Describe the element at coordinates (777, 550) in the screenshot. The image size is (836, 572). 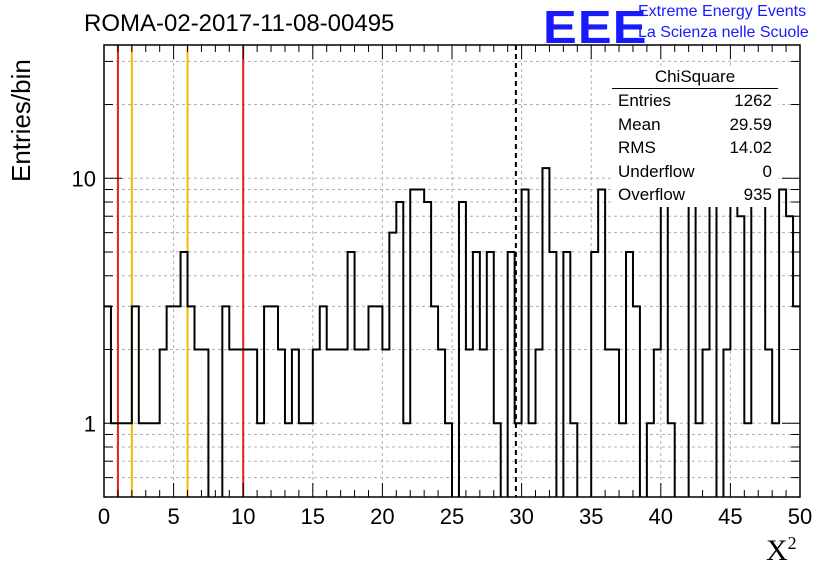
I see `x-axis-label-base: X` at that location.